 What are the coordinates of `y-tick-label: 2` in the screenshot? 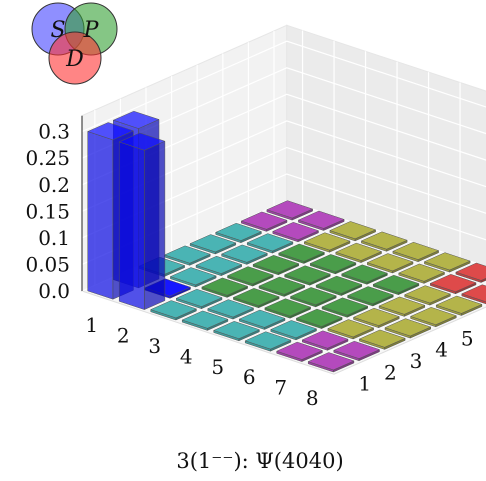 It's located at (390, 372).